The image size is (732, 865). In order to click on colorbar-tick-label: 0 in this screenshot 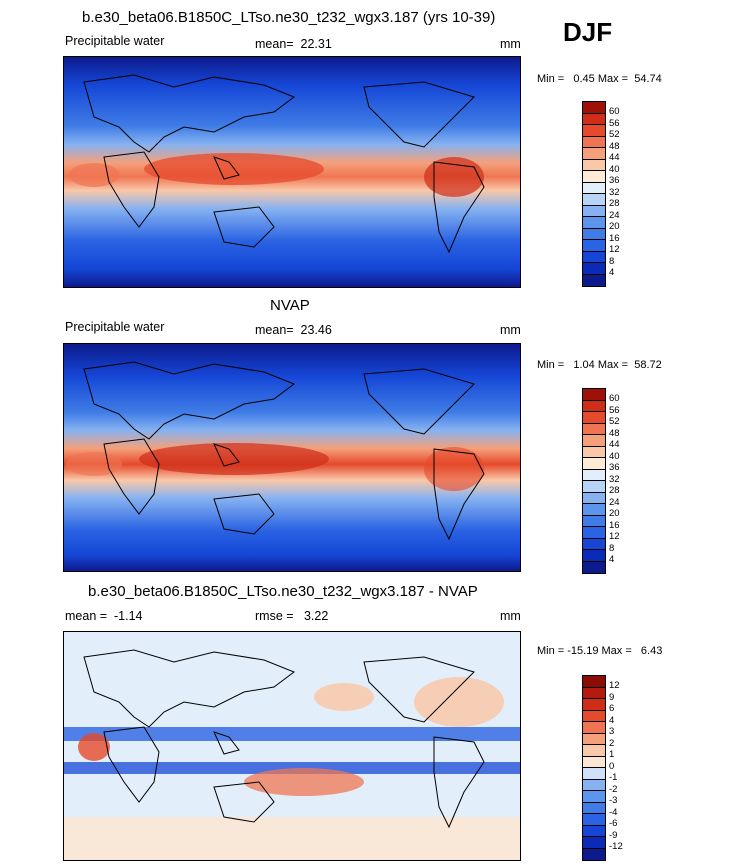, I will do `click(612, 766)`.